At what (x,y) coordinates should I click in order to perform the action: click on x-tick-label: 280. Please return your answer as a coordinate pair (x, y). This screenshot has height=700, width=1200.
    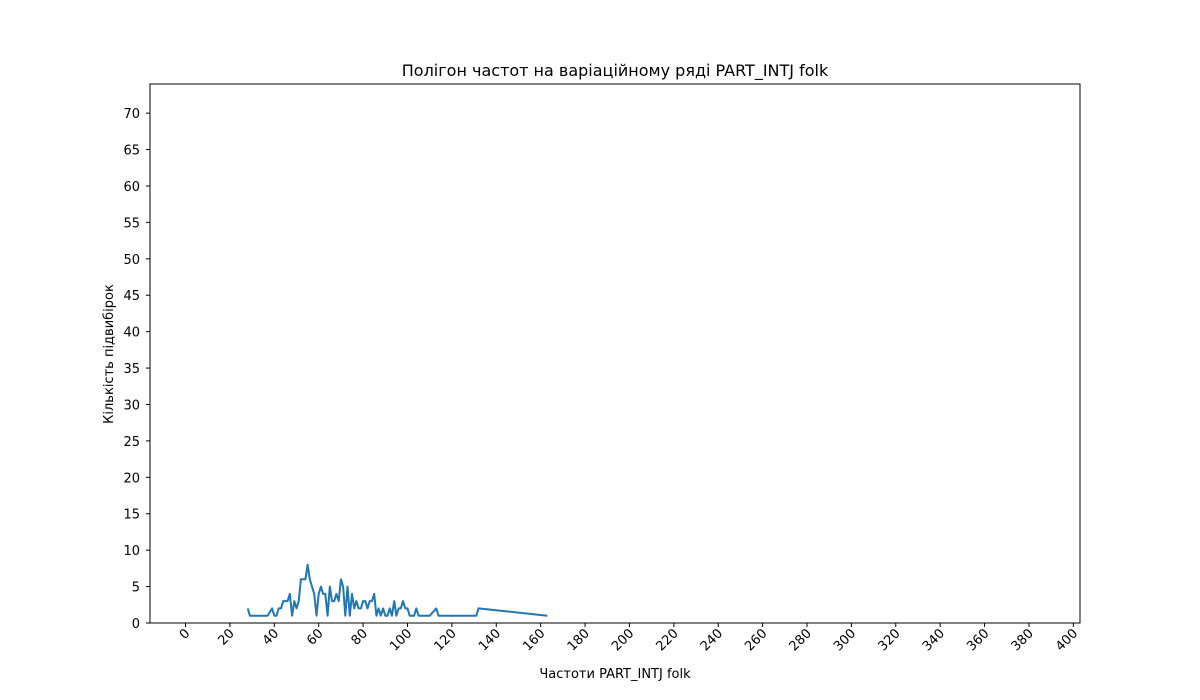
    Looking at the image, I should click on (801, 640).